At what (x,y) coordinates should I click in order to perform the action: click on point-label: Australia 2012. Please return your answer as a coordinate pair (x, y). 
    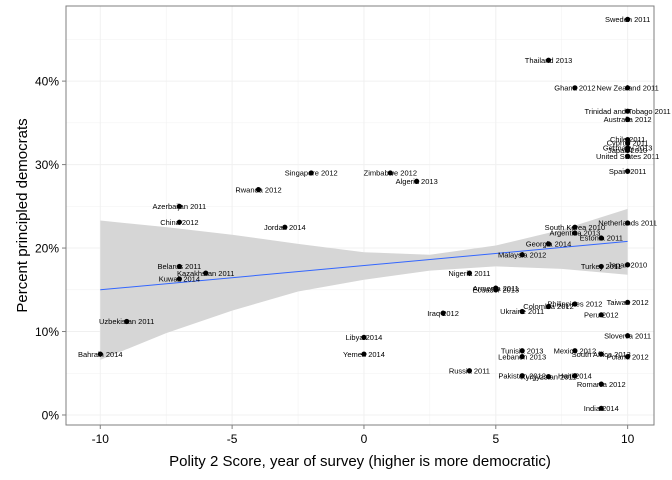
    Looking at the image, I should click on (628, 119).